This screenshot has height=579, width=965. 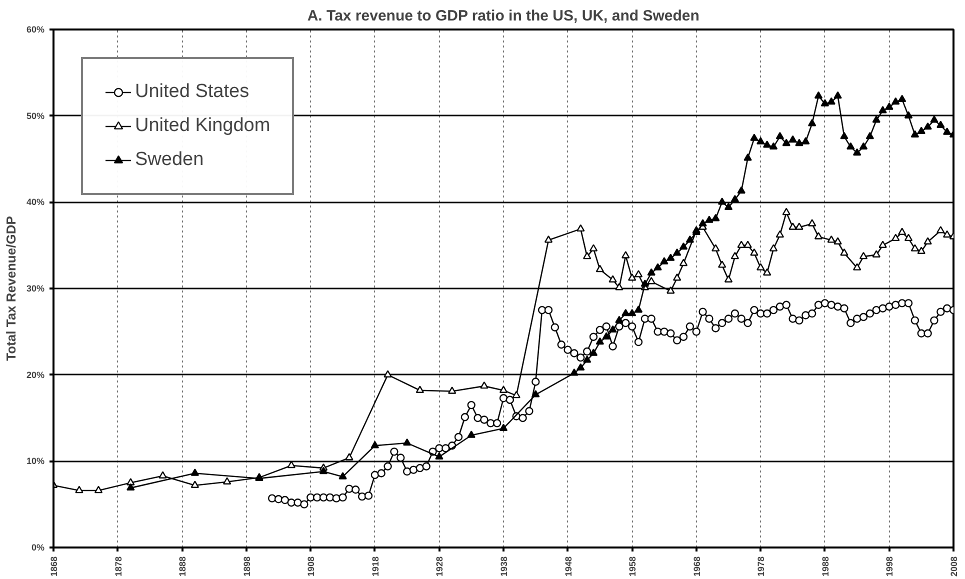 I want to click on y-tick-label: 0%, so click(x=38, y=547).